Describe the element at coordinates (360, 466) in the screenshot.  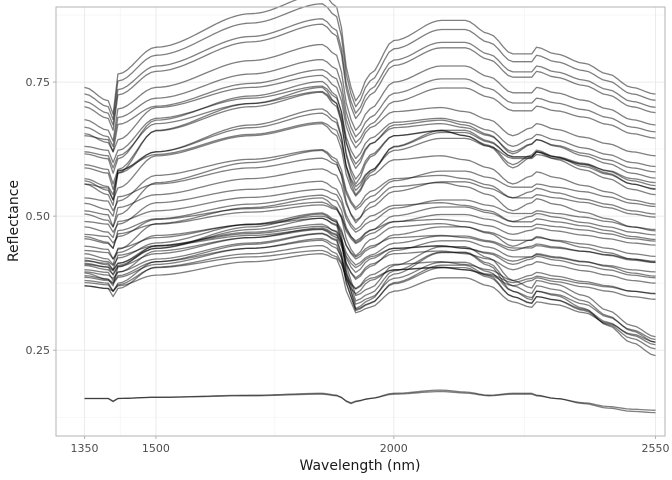
I see `x-axis-title: Wavelength (nm)` at that location.